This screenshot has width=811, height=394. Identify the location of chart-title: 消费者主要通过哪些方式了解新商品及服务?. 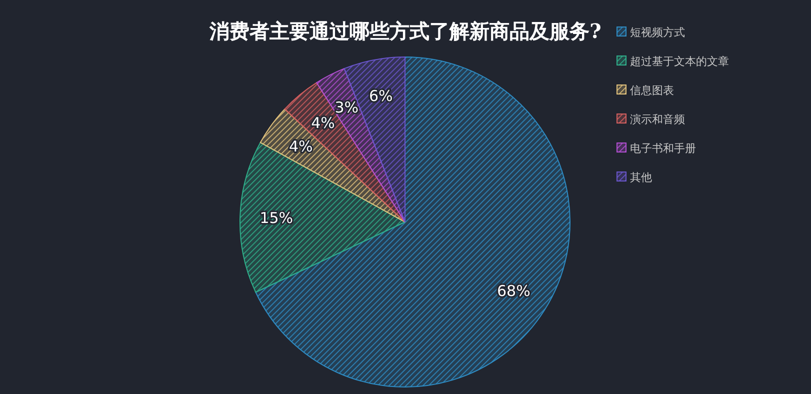
(405, 31).